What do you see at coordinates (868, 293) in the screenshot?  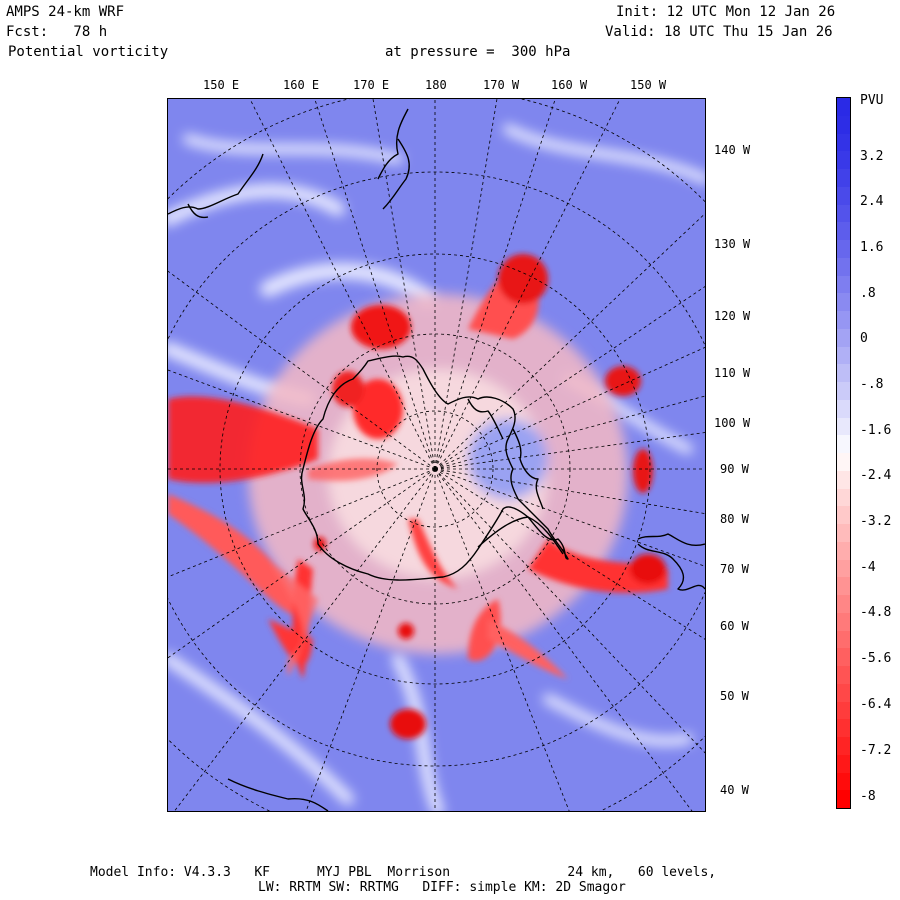 I see `colorbar-tick-label: .8` at bounding box center [868, 293].